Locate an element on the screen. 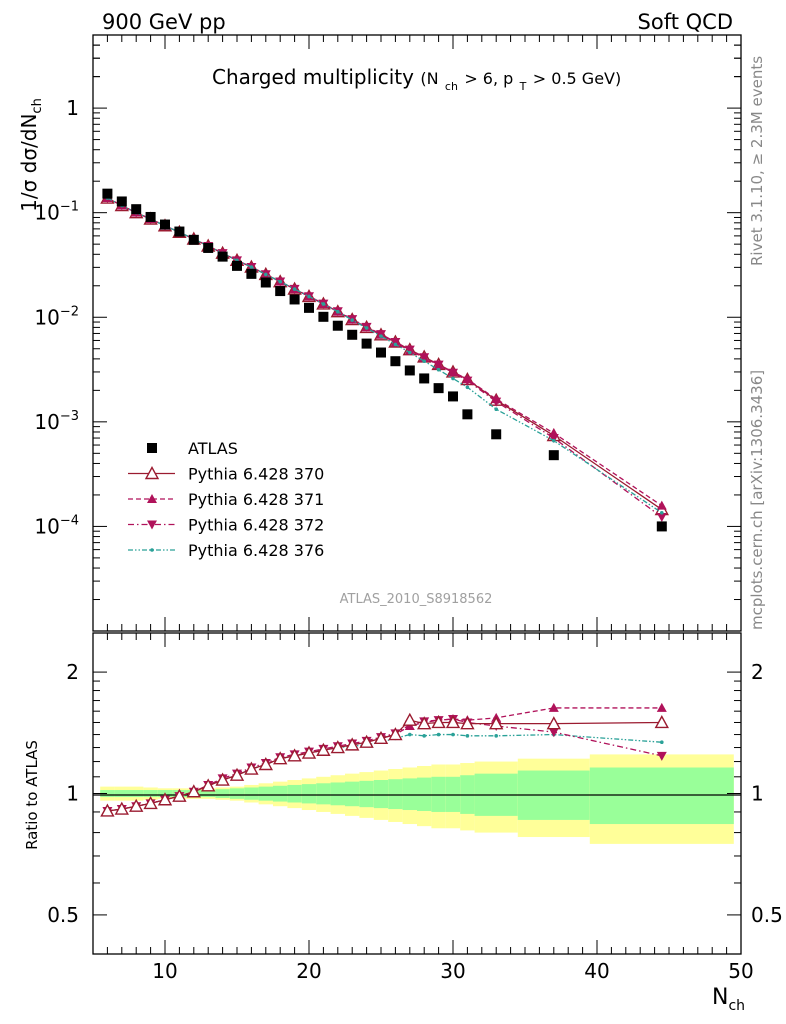 This screenshot has width=786, height=1024. chart-title-cut-b: > 6, p is located at coordinates (488, 78).